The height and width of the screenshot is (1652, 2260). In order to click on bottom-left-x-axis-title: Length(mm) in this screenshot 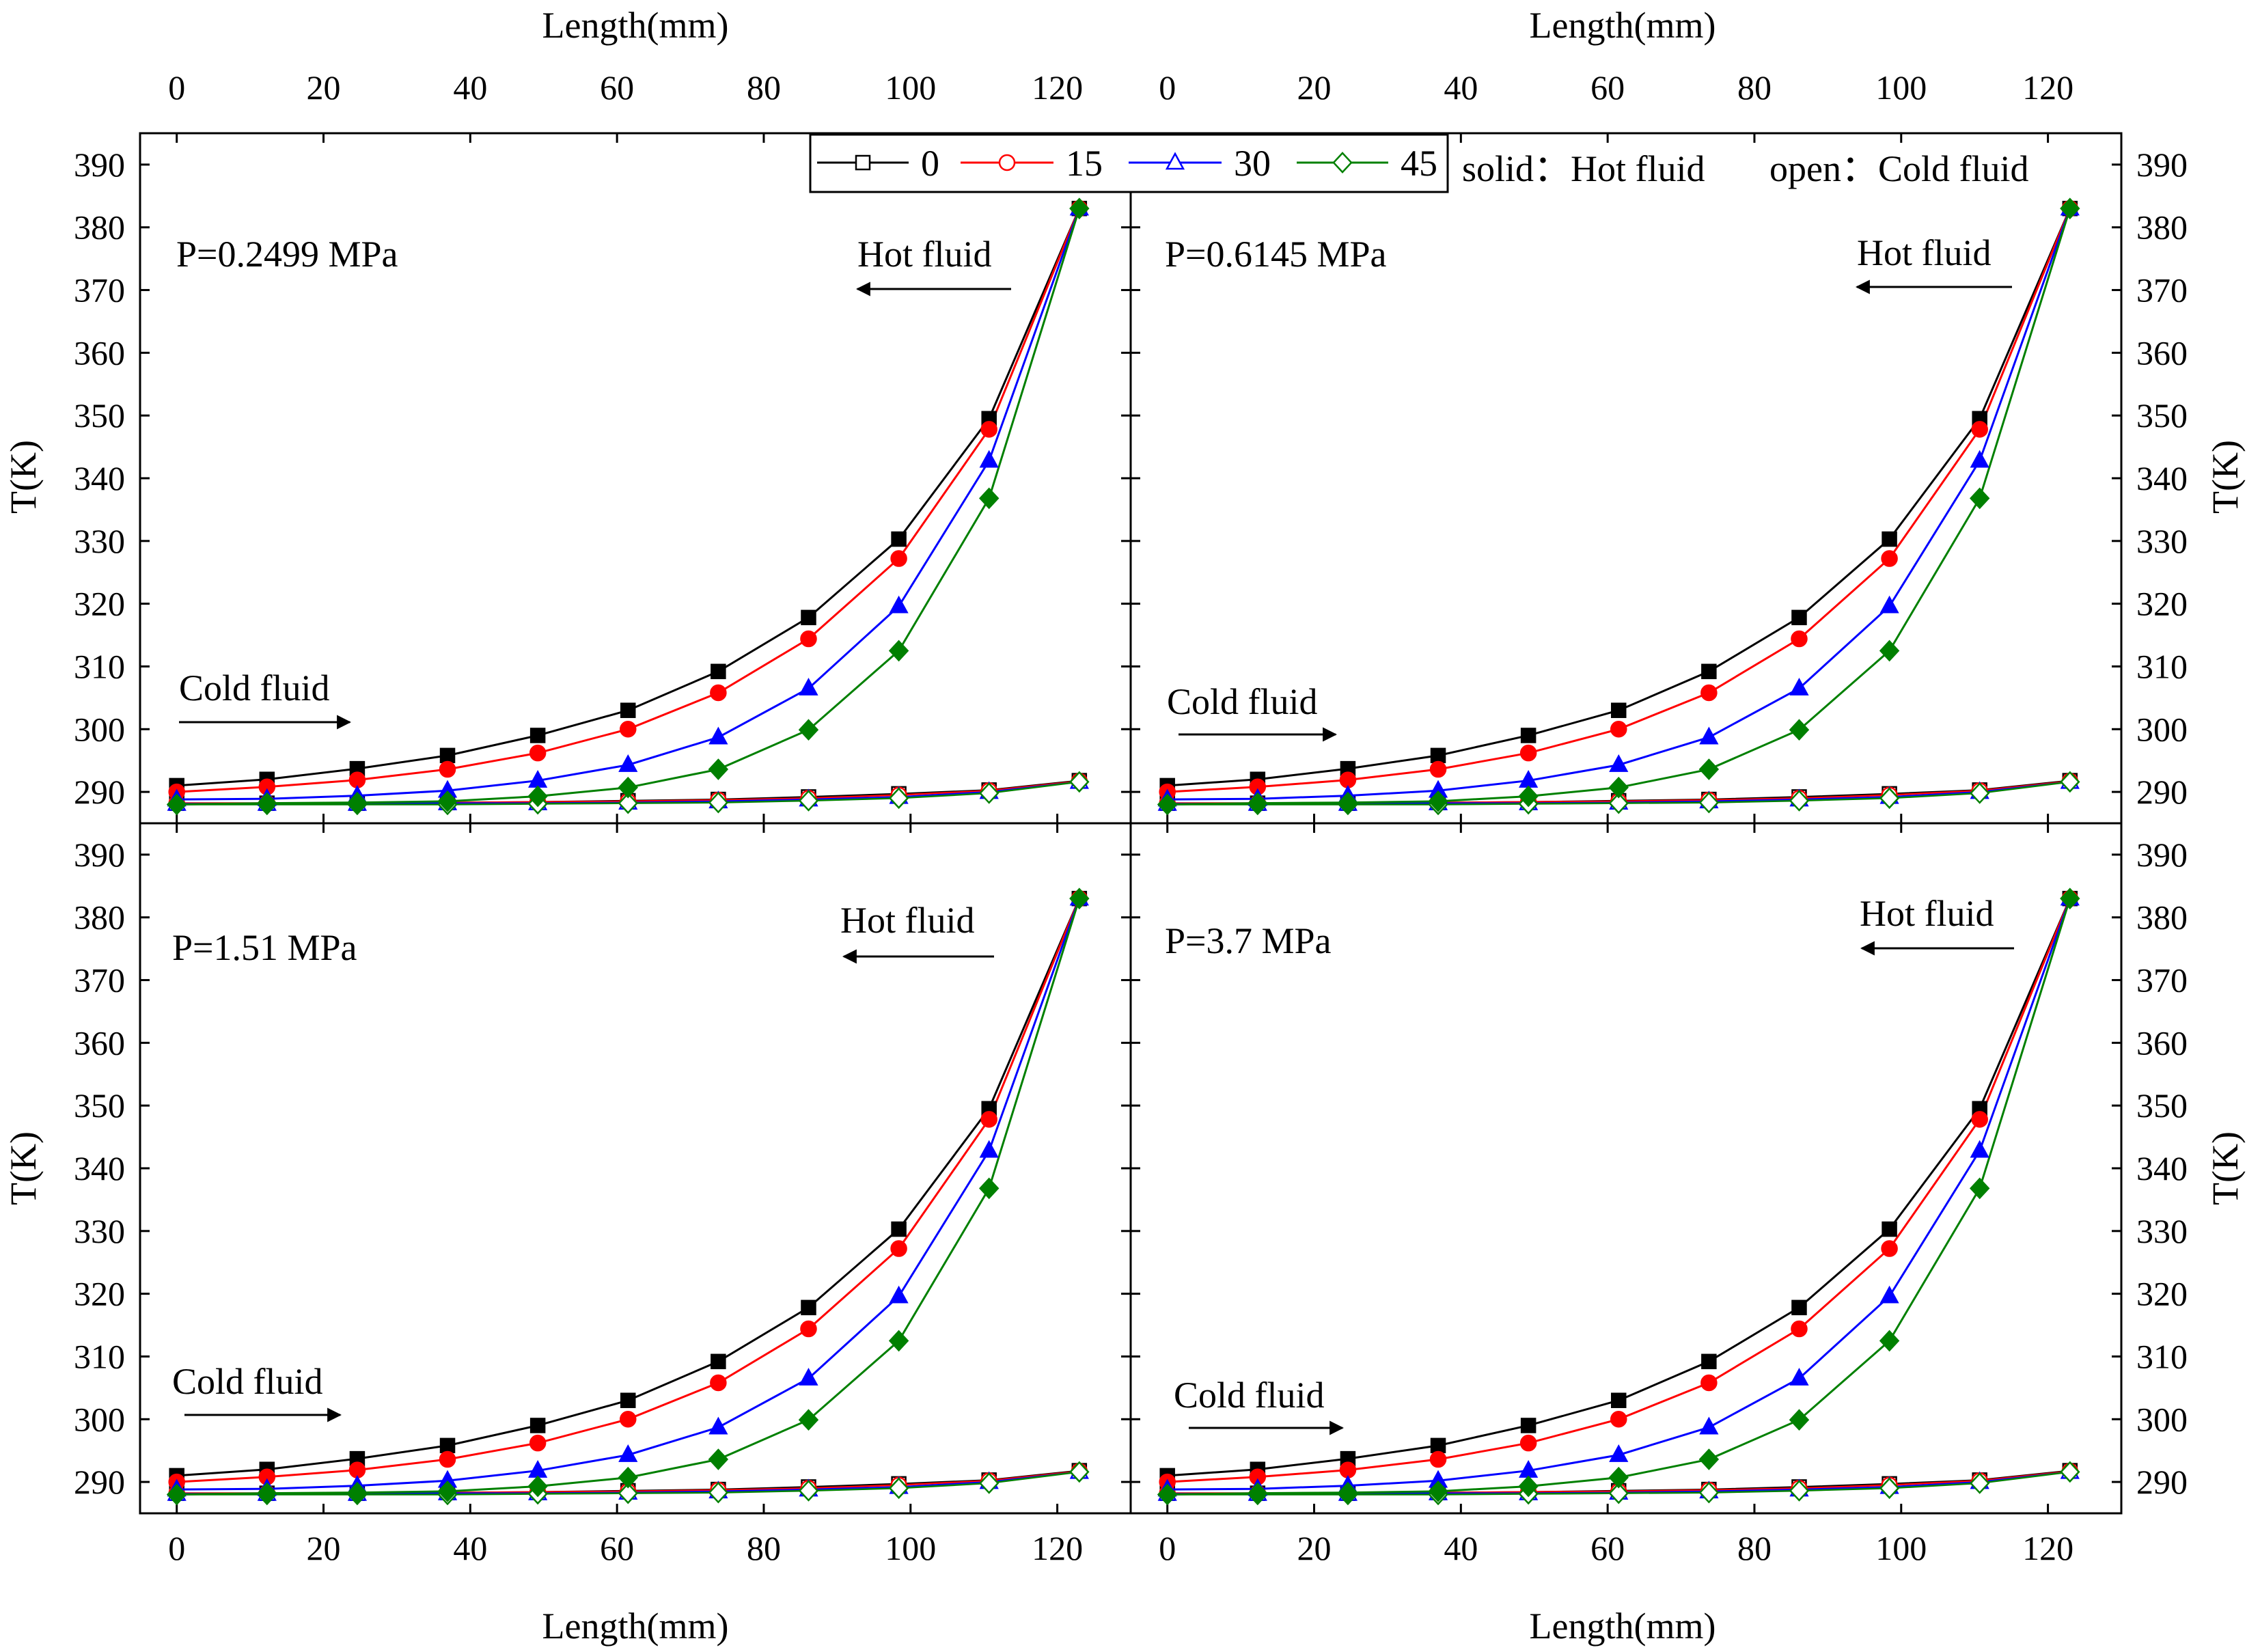, I will do `click(635, 1626)`.